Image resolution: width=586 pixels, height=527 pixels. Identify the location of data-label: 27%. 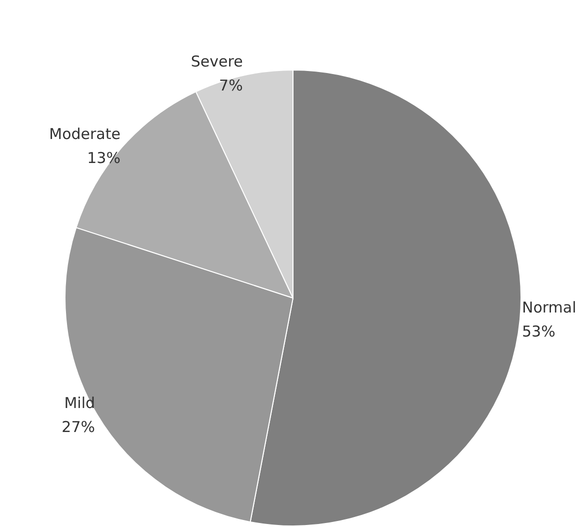
(79, 427).